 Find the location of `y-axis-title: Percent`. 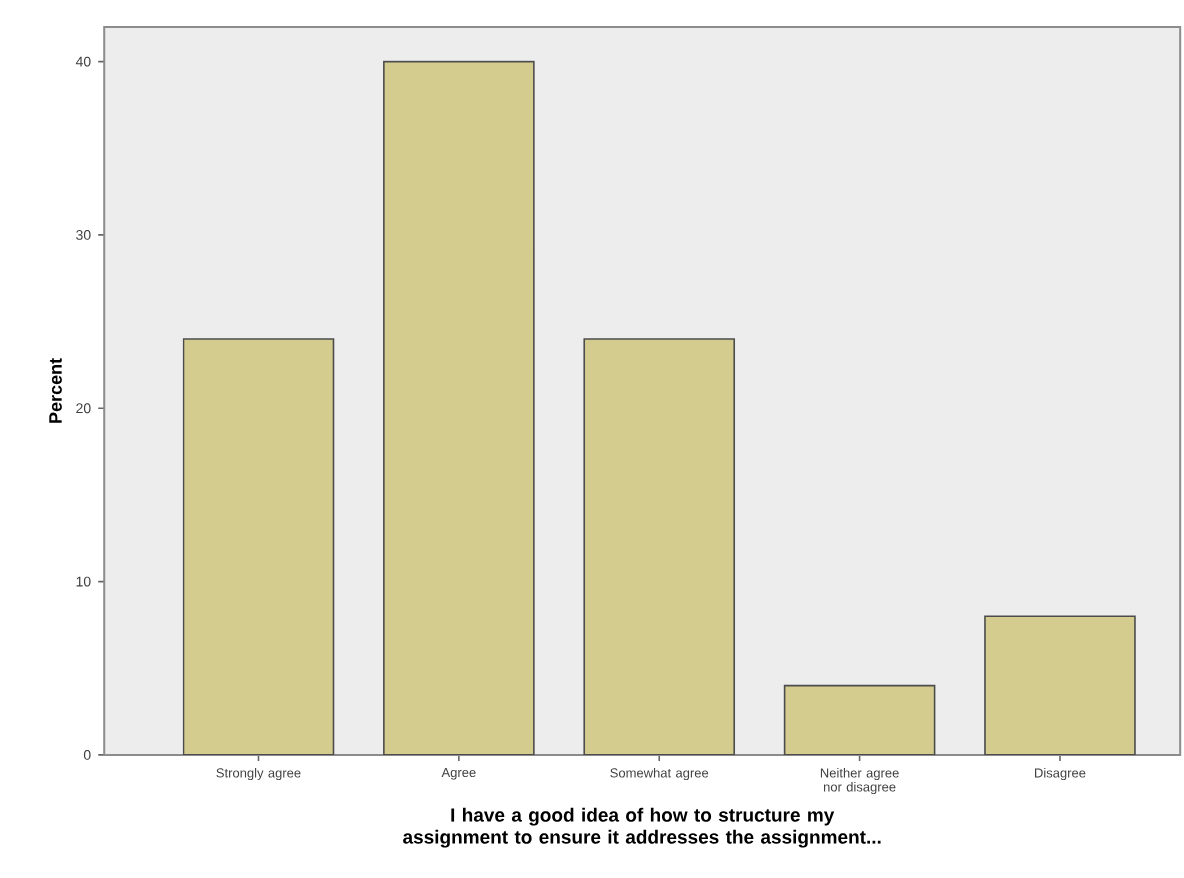

y-axis-title: Percent is located at coordinates (55, 390).